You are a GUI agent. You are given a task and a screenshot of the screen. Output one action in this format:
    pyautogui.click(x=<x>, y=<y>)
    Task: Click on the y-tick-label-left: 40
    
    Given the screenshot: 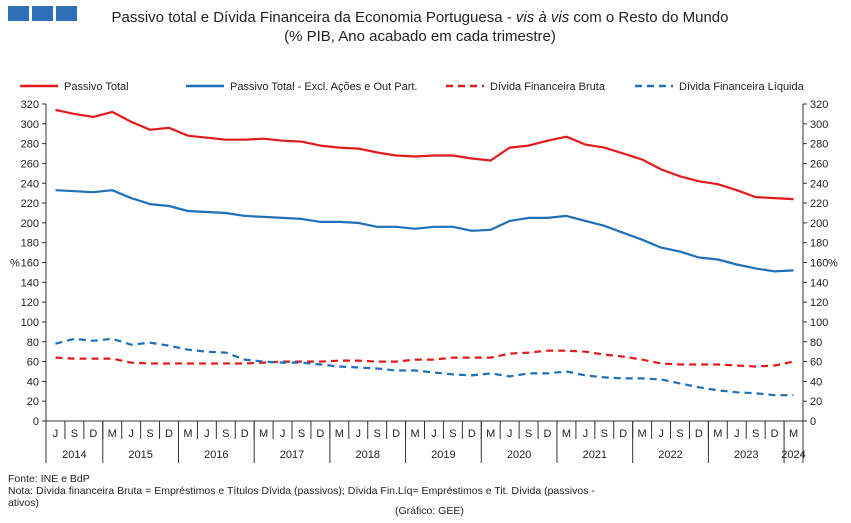 What is the action you would take?
    pyautogui.click(x=33, y=382)
    